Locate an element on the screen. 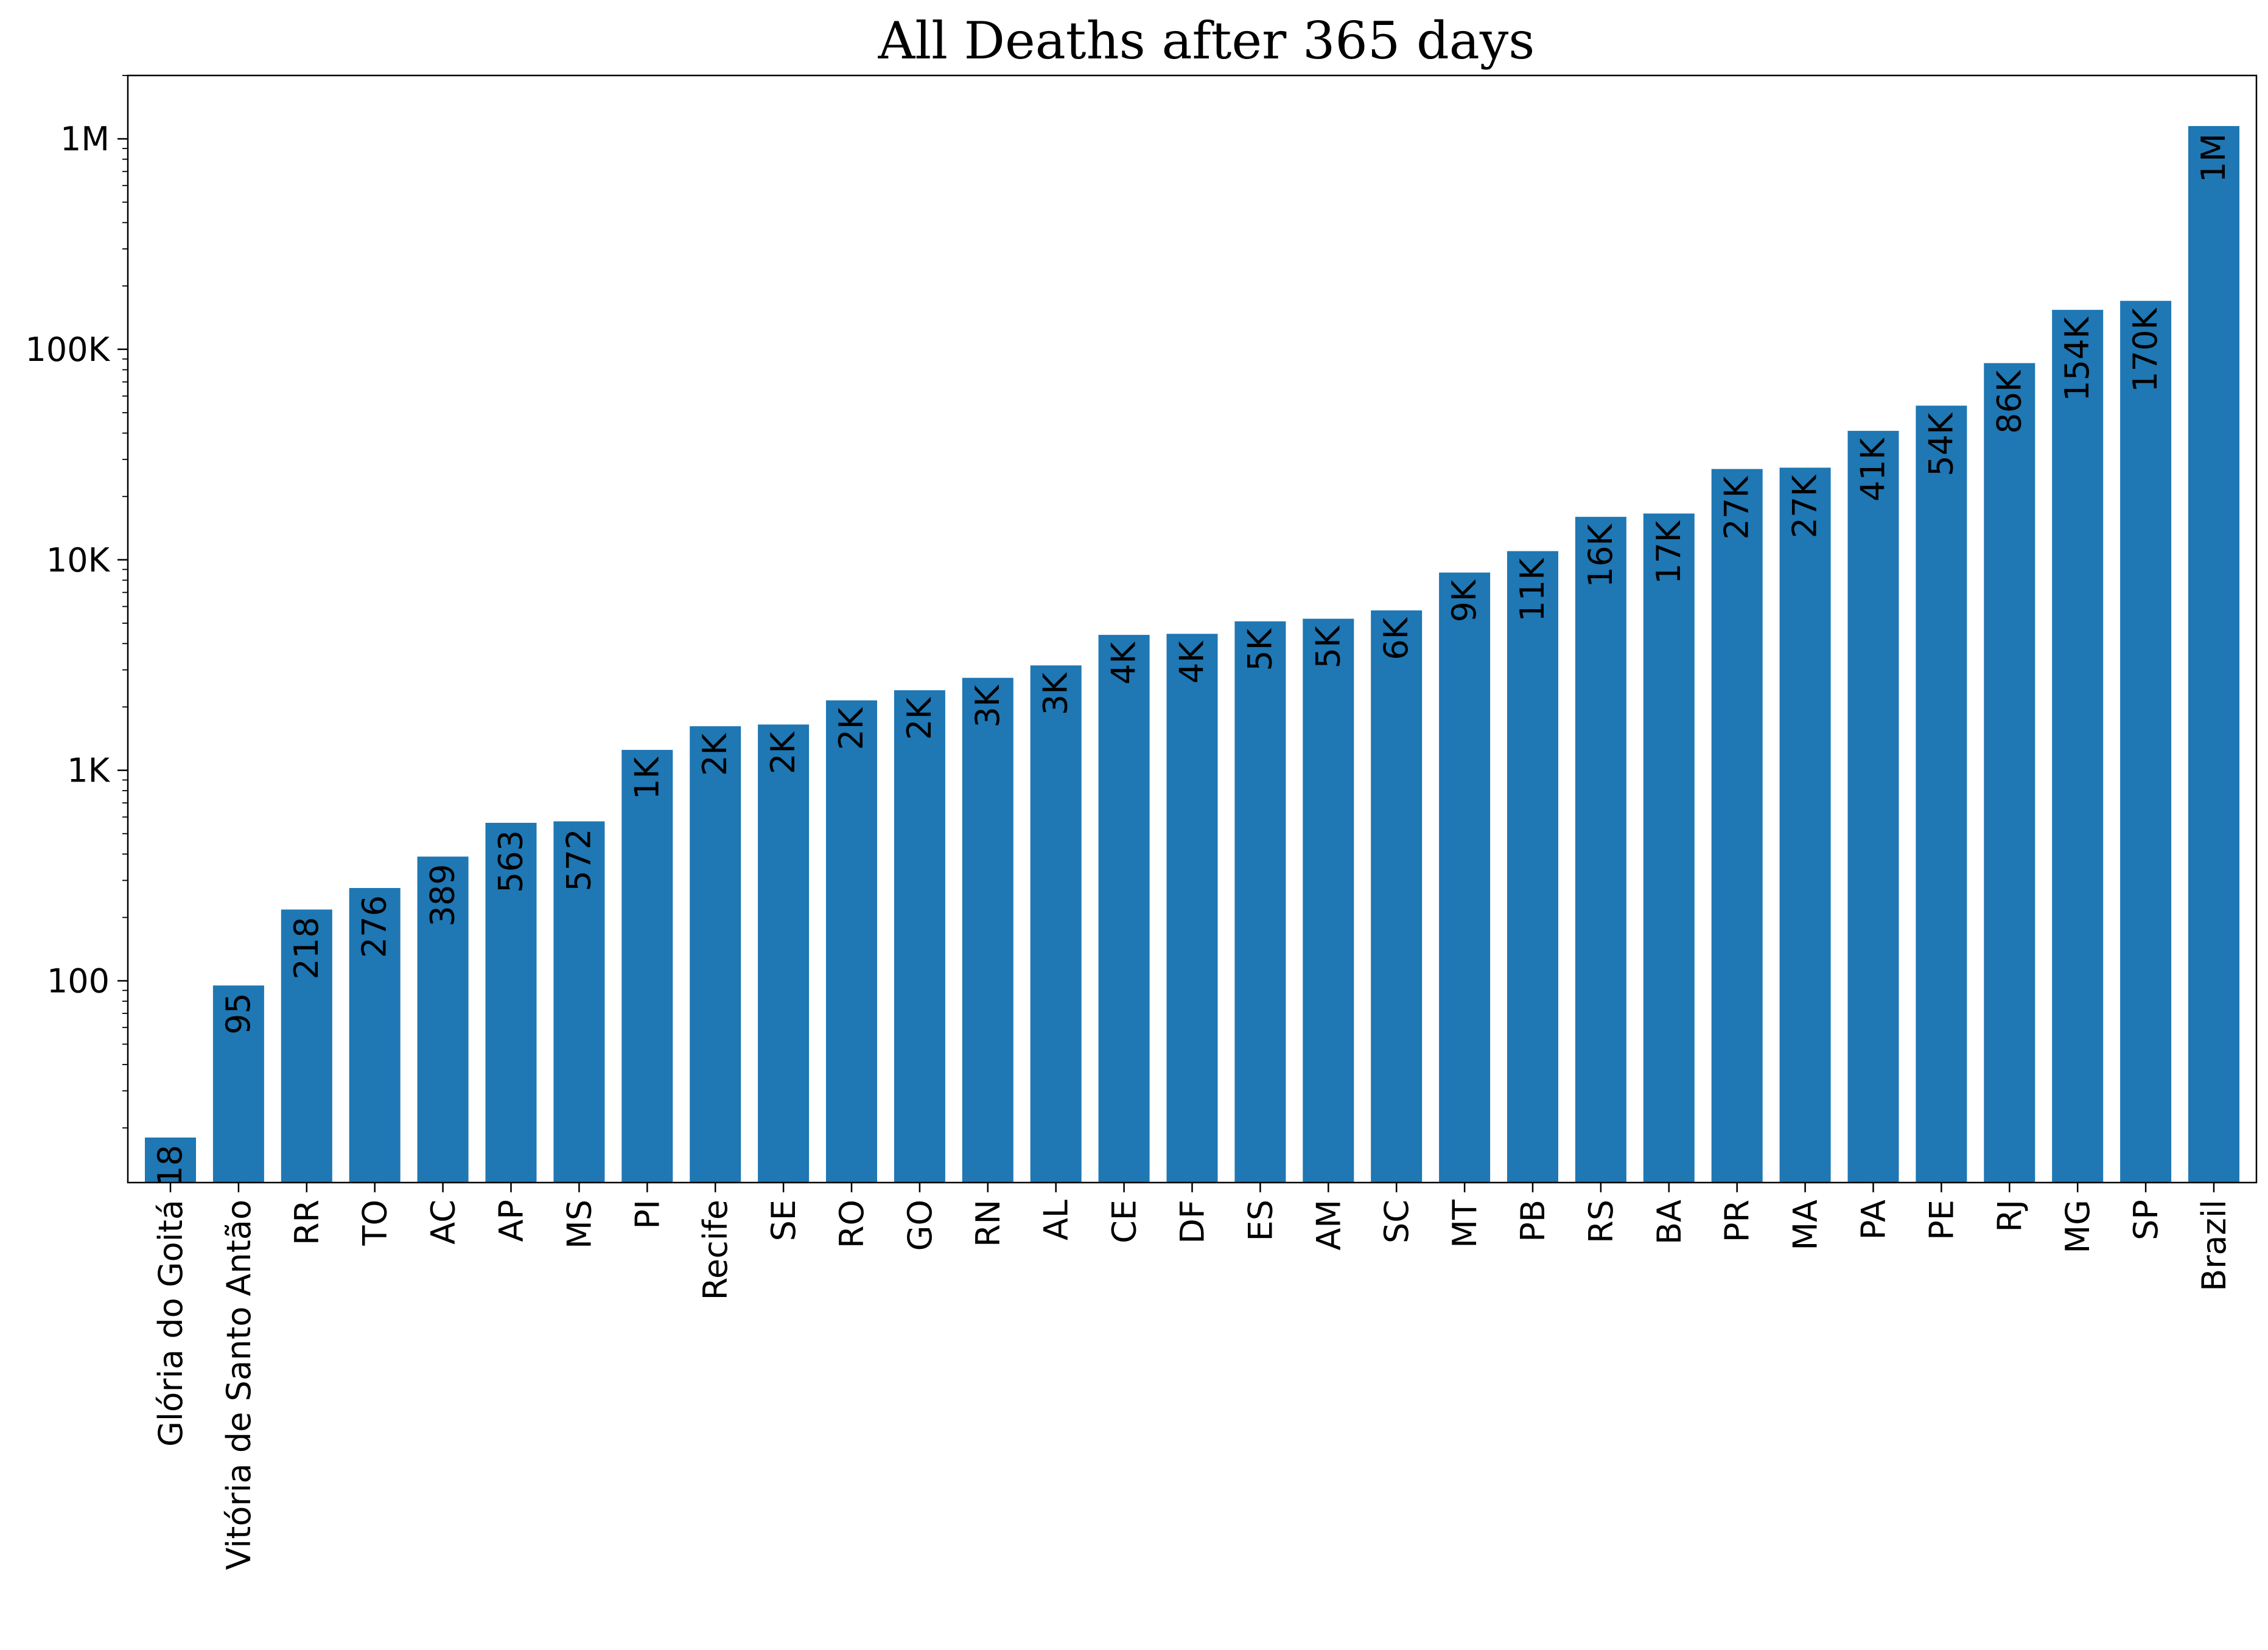 Image resolution: width=2268 pixels, height=1650 pixels. x-tick-label: ES is located at coordinates (1260, 1220).